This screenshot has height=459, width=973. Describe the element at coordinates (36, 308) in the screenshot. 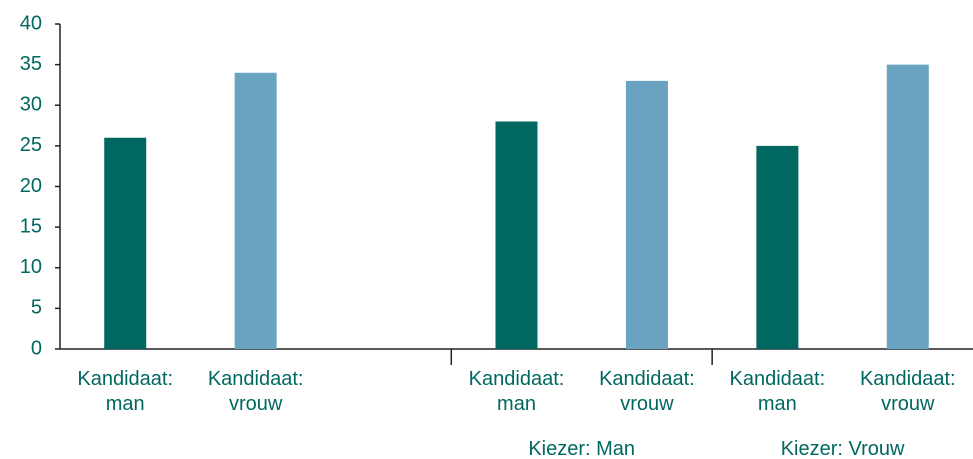

I see `y-tick-label: 5` at that location.